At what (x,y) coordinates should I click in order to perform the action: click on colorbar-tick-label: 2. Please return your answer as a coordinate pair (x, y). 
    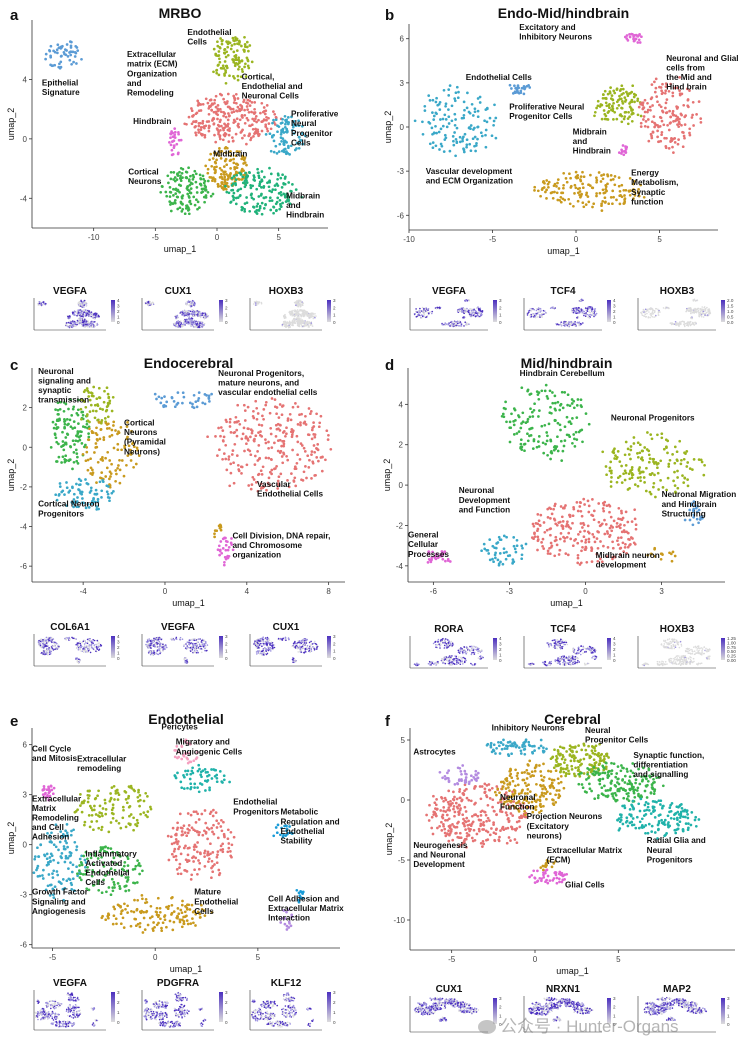
    Looking at the image, I should click on (118, 311).